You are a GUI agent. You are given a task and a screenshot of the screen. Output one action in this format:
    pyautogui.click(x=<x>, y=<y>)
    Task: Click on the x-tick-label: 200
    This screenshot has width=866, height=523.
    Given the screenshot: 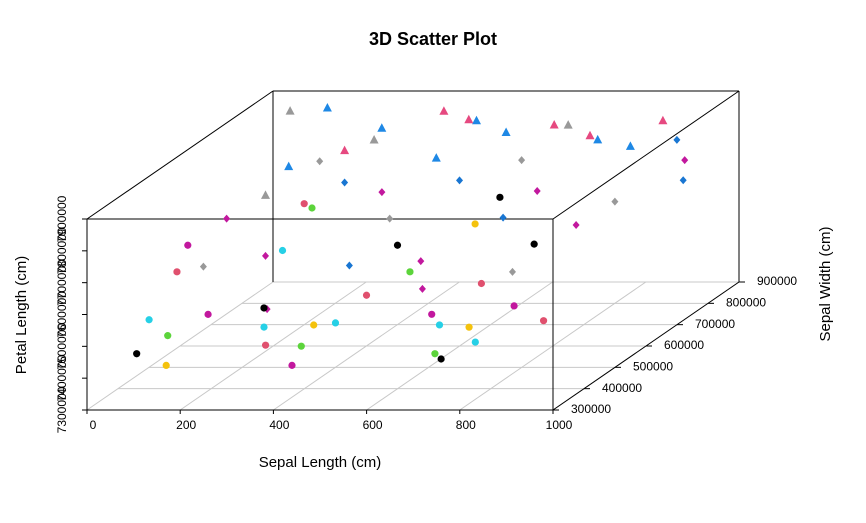 What is the action you would take?
    pyautogui.click(x=186, y=425)
    